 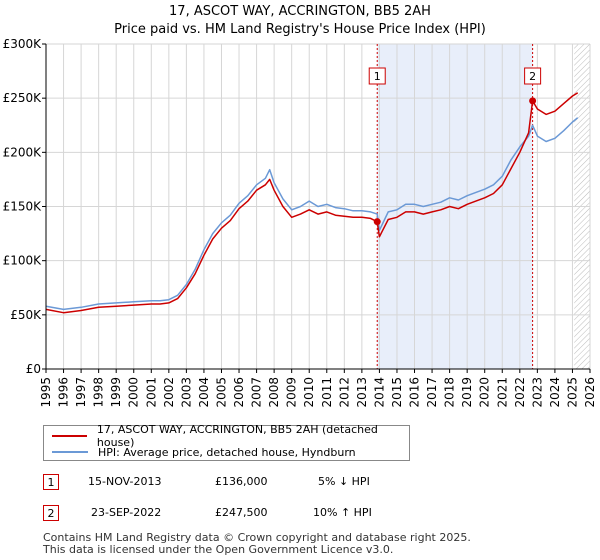 What do you see at coordinates (432, 392) in the screenshot?
I see `x-tick-label: 2017` at bounding box center [432, 392].